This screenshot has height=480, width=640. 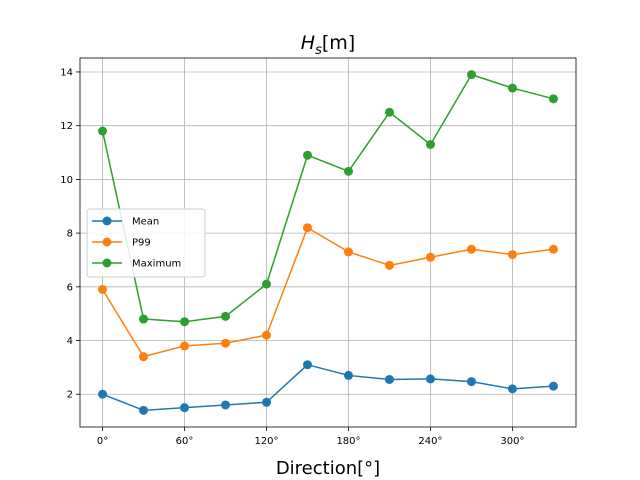 What do you see at coordinates (107, 221) in the screenshot?
I see `legend-marker-mean` at bounding box center [107, 221].